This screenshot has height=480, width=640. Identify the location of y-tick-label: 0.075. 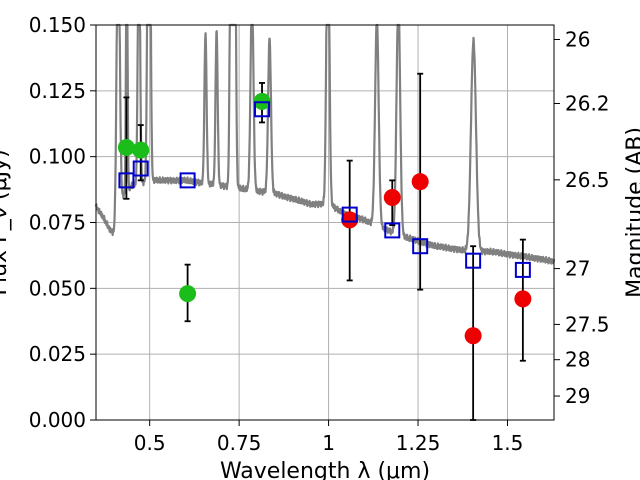
(57, 223).